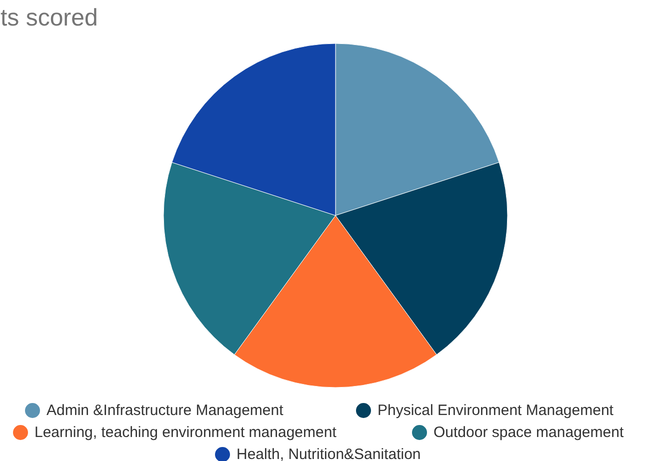  I want to click on chart-title: ts scored, so click(49, 18).